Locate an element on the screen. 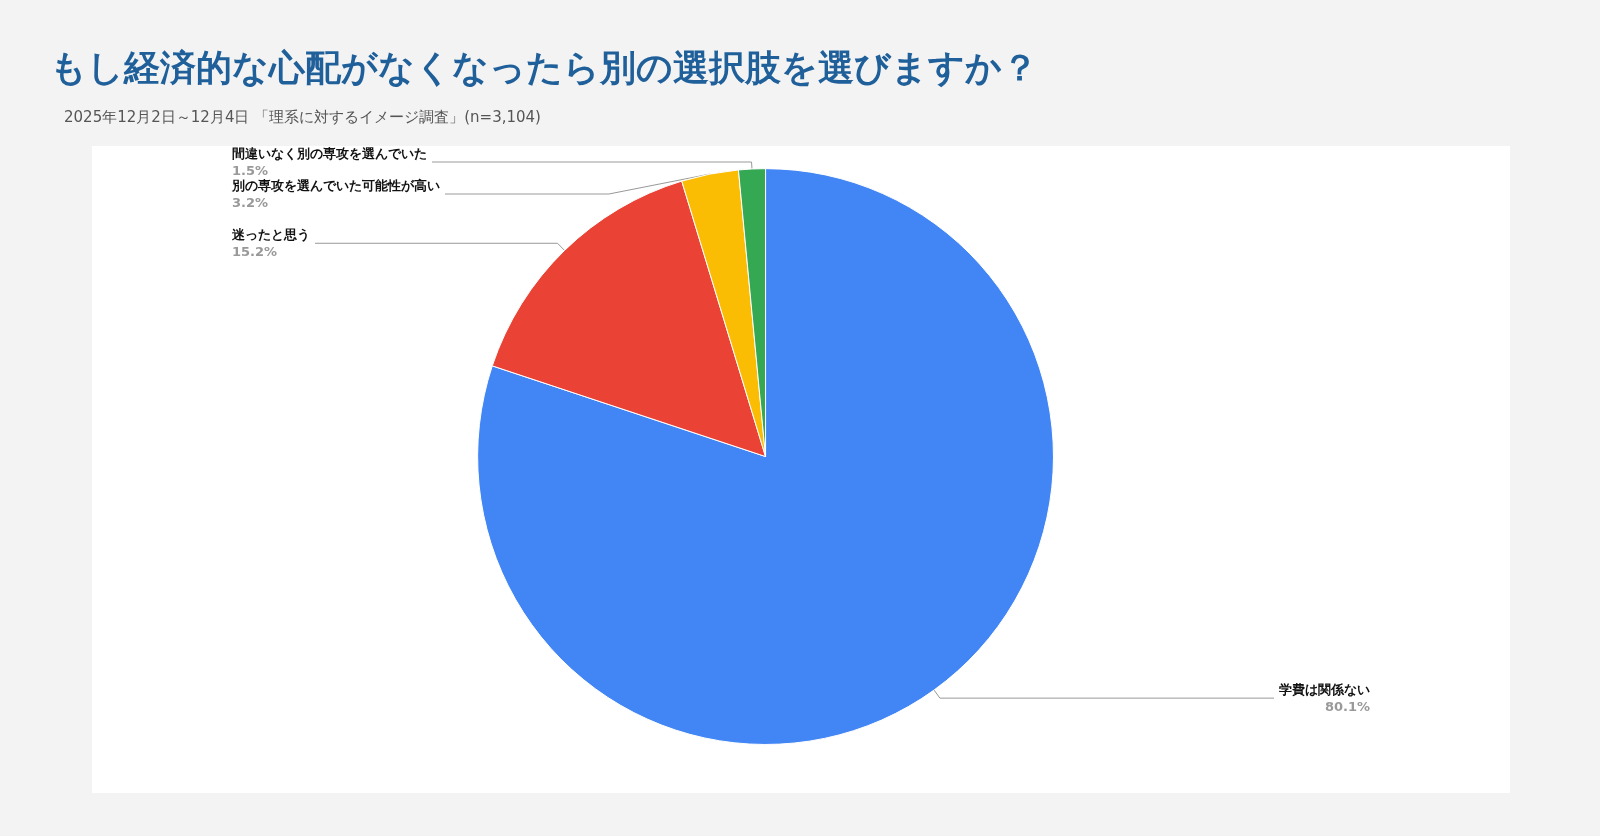  data-label: 80.1% is located at coordinates (1347, 707).